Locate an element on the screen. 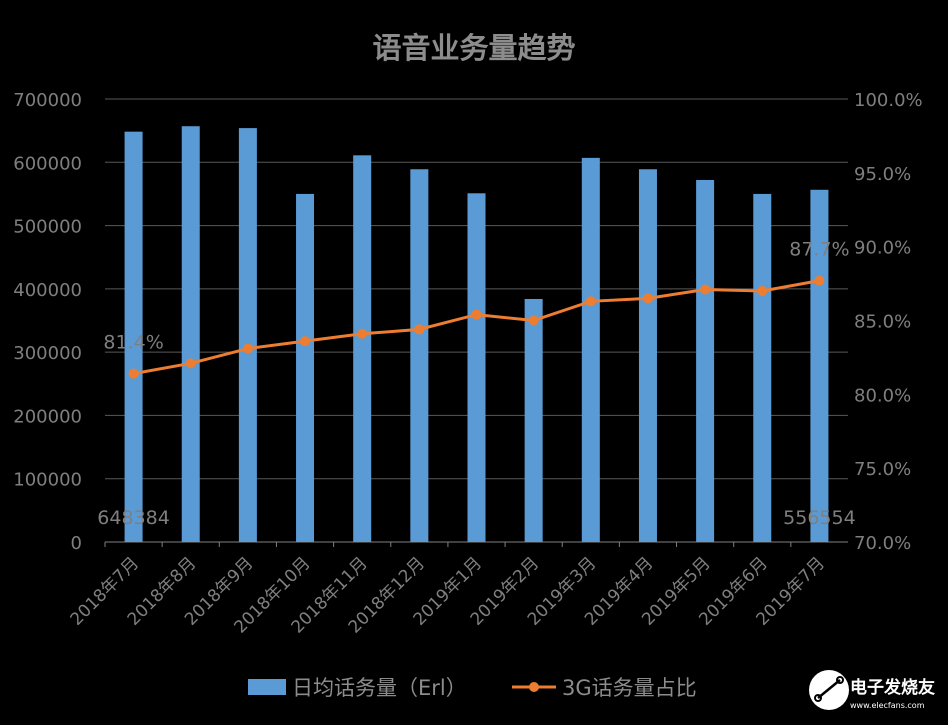  legend-bar-label: 日均话务量（Erl） is located at coordinates (379, 688).